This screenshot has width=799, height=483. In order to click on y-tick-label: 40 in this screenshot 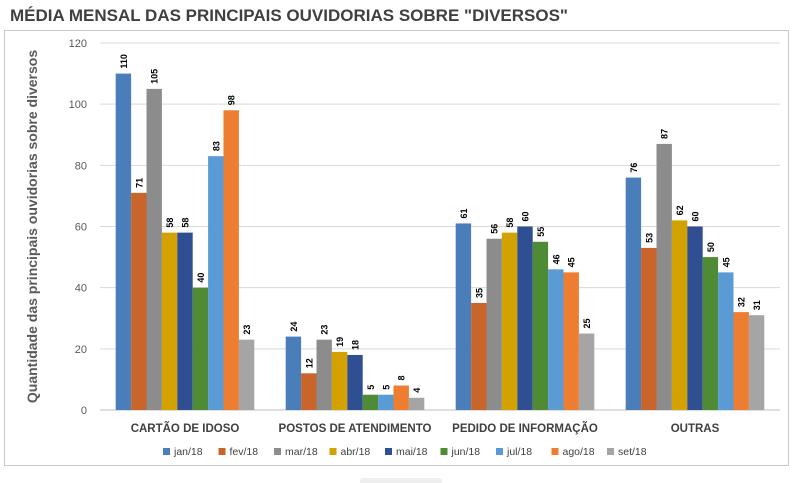, I will do `click(81, 289)`.